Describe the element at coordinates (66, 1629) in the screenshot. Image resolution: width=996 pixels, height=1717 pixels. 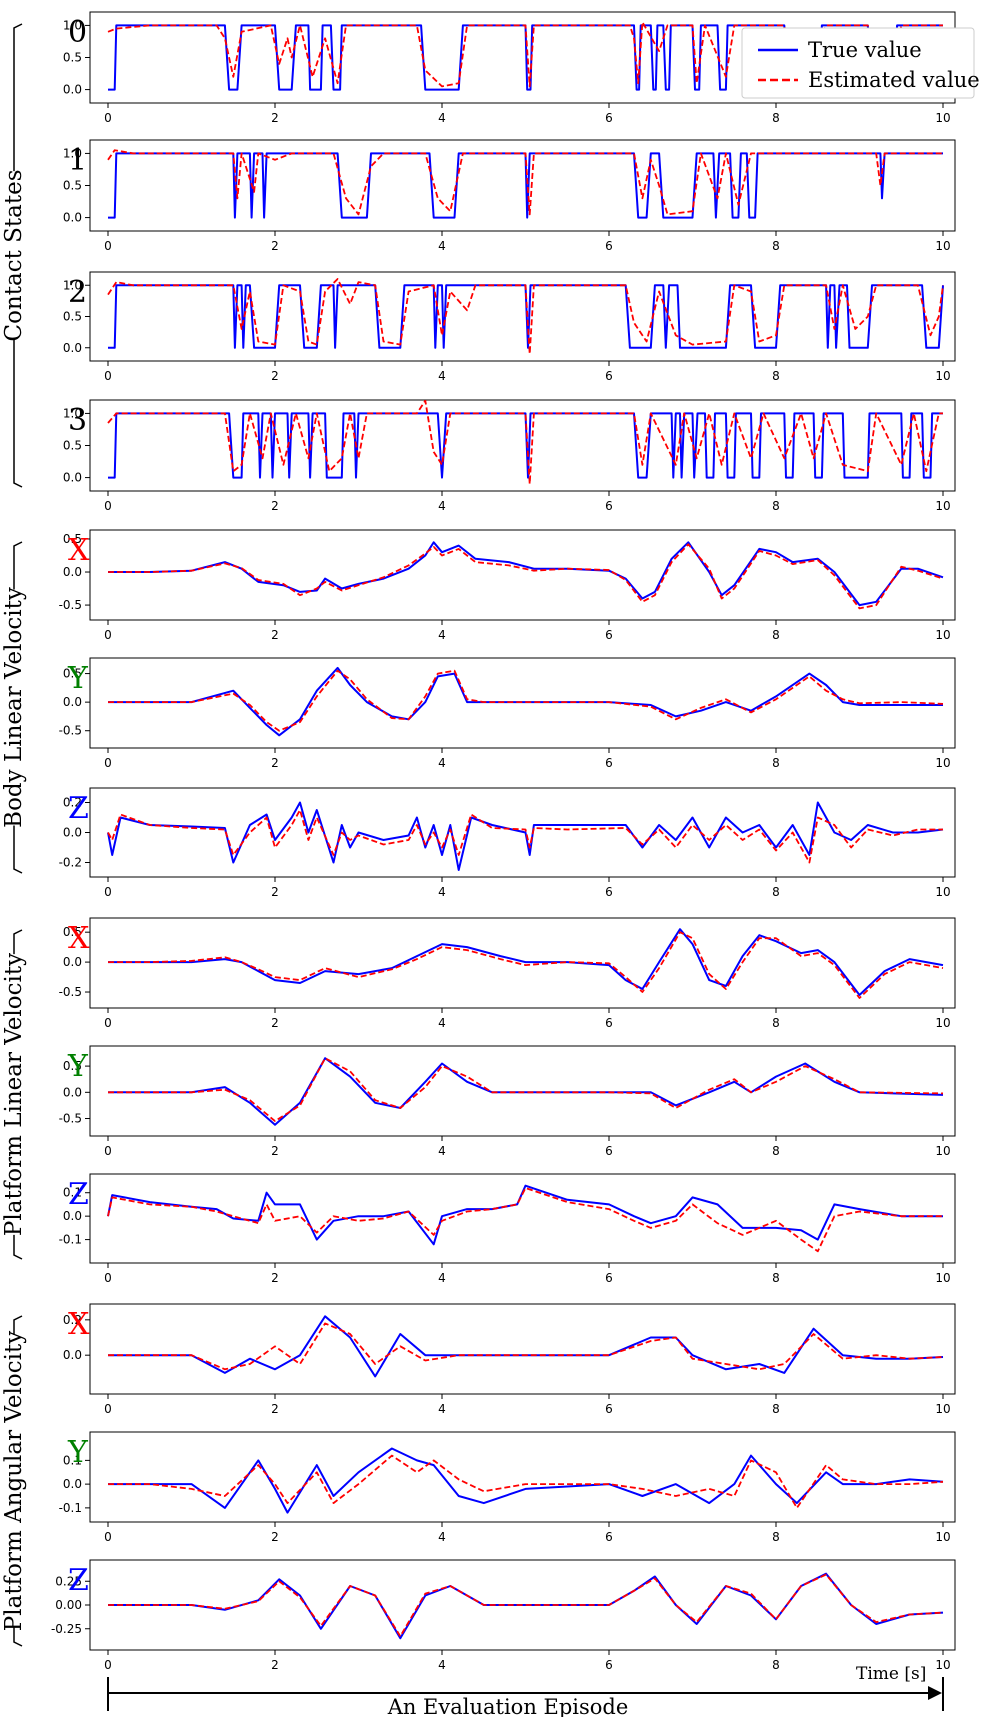
I see `y-tick-label: -0.25` at that location.